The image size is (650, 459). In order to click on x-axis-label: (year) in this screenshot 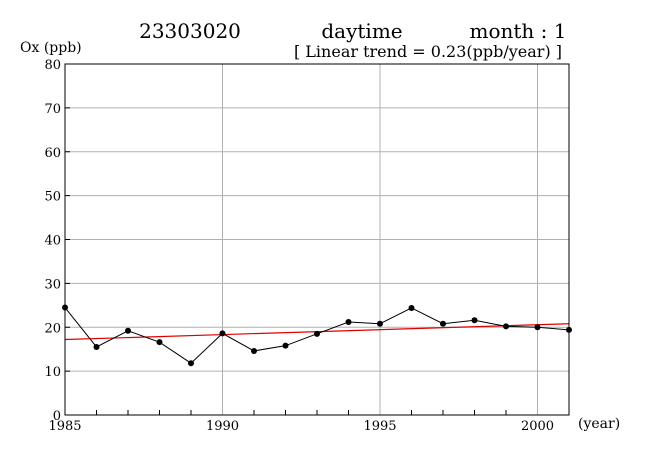, I will do `click(599, 424)`.